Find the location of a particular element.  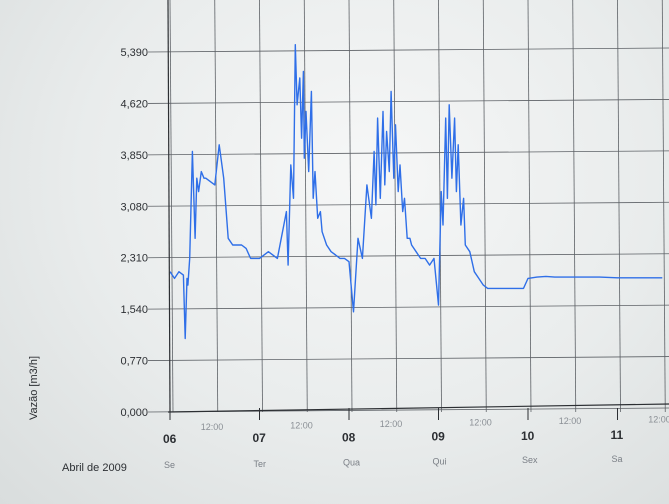

y-tick-labels: 0,000 0,770 1,540 2,310 3,080 3,850 4,620 5,390 is located at coordinates (134, 233).